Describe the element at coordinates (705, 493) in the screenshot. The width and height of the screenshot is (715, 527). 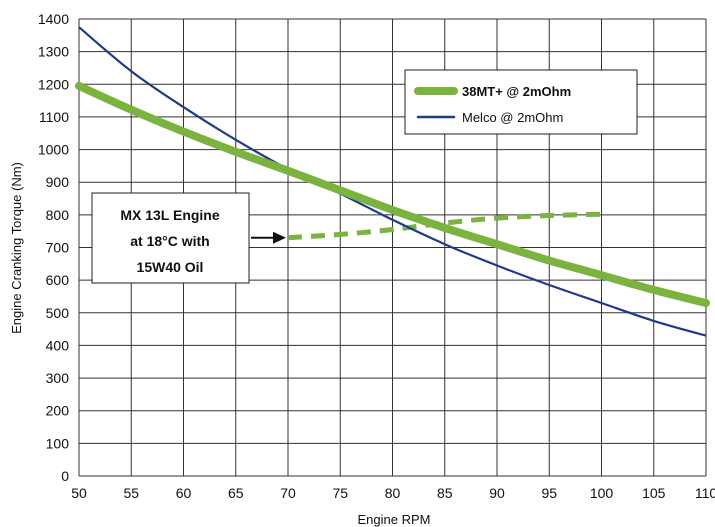
I see `x-tick-label: 110` at that location.